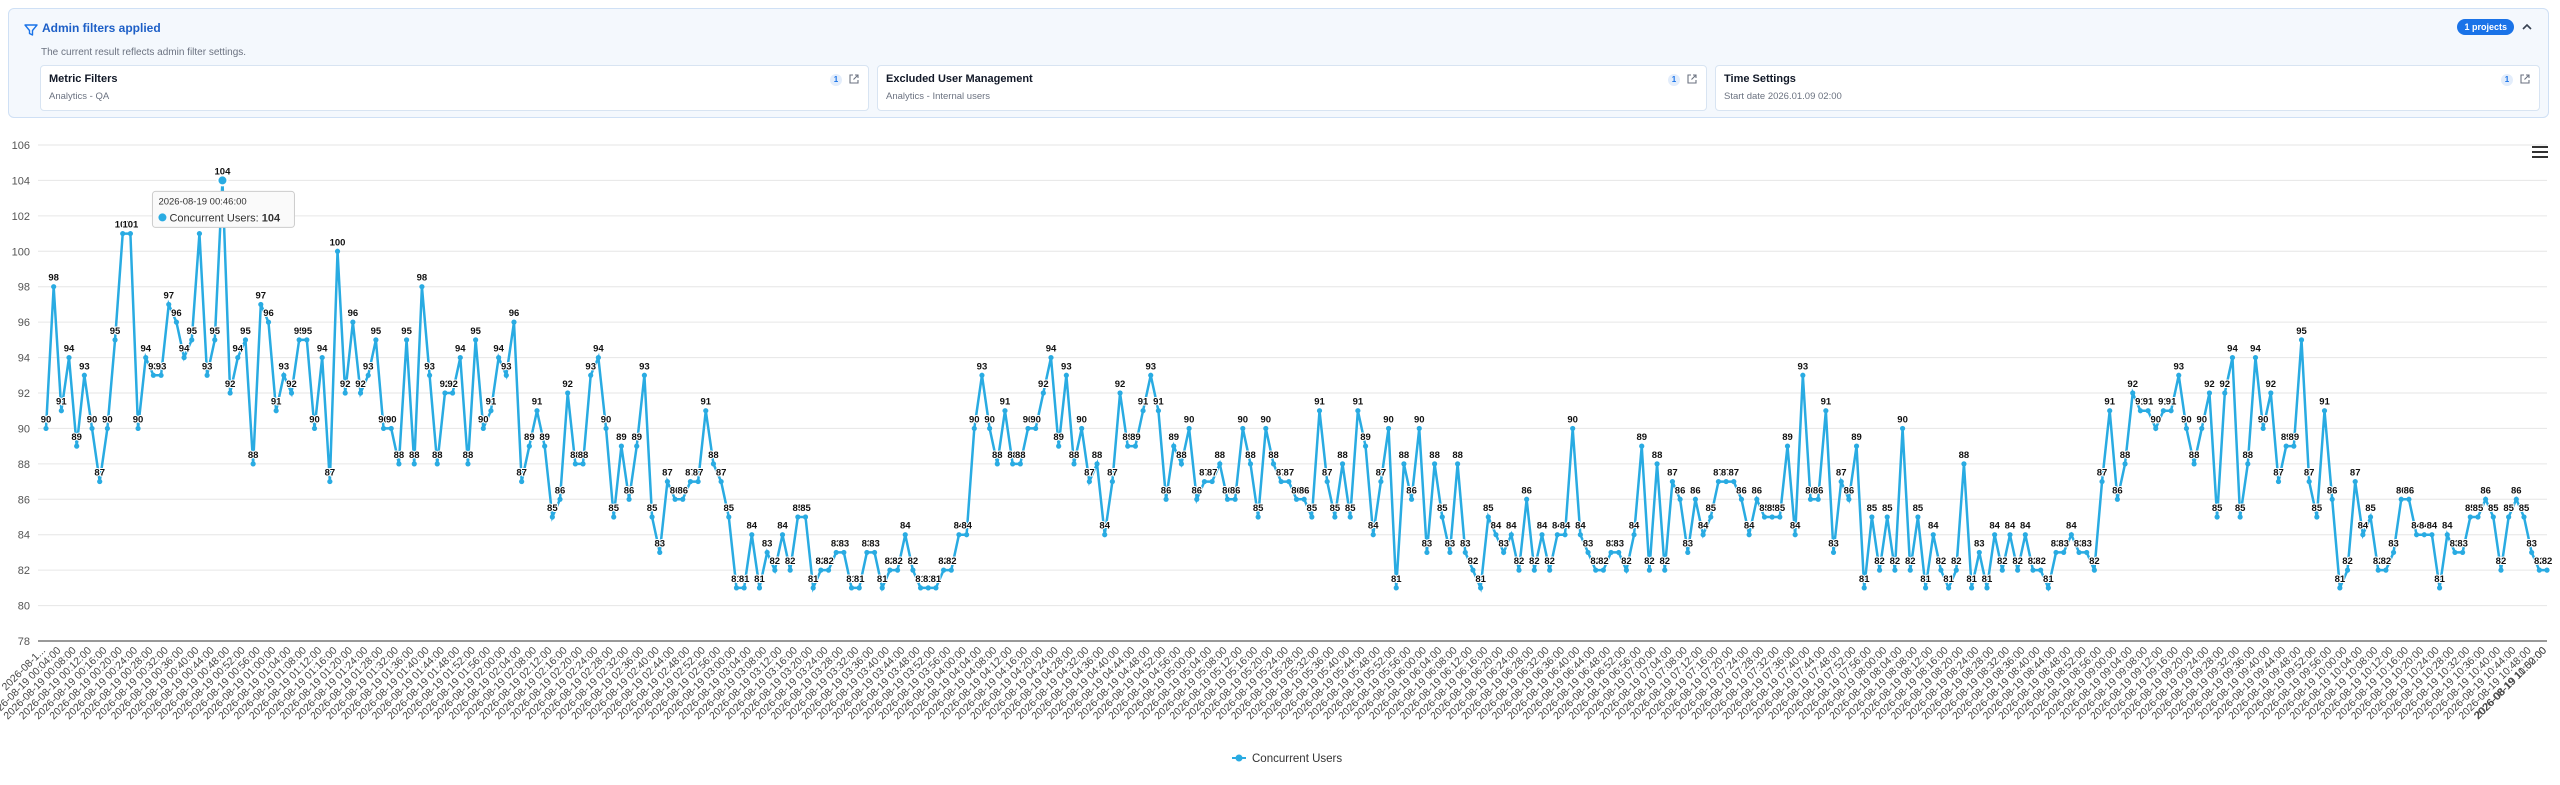 This screenshot has height=785, width=2560. Describe the element at coordinates (1692, 79) in the screenshot. I see `external-link-icon` at that location.